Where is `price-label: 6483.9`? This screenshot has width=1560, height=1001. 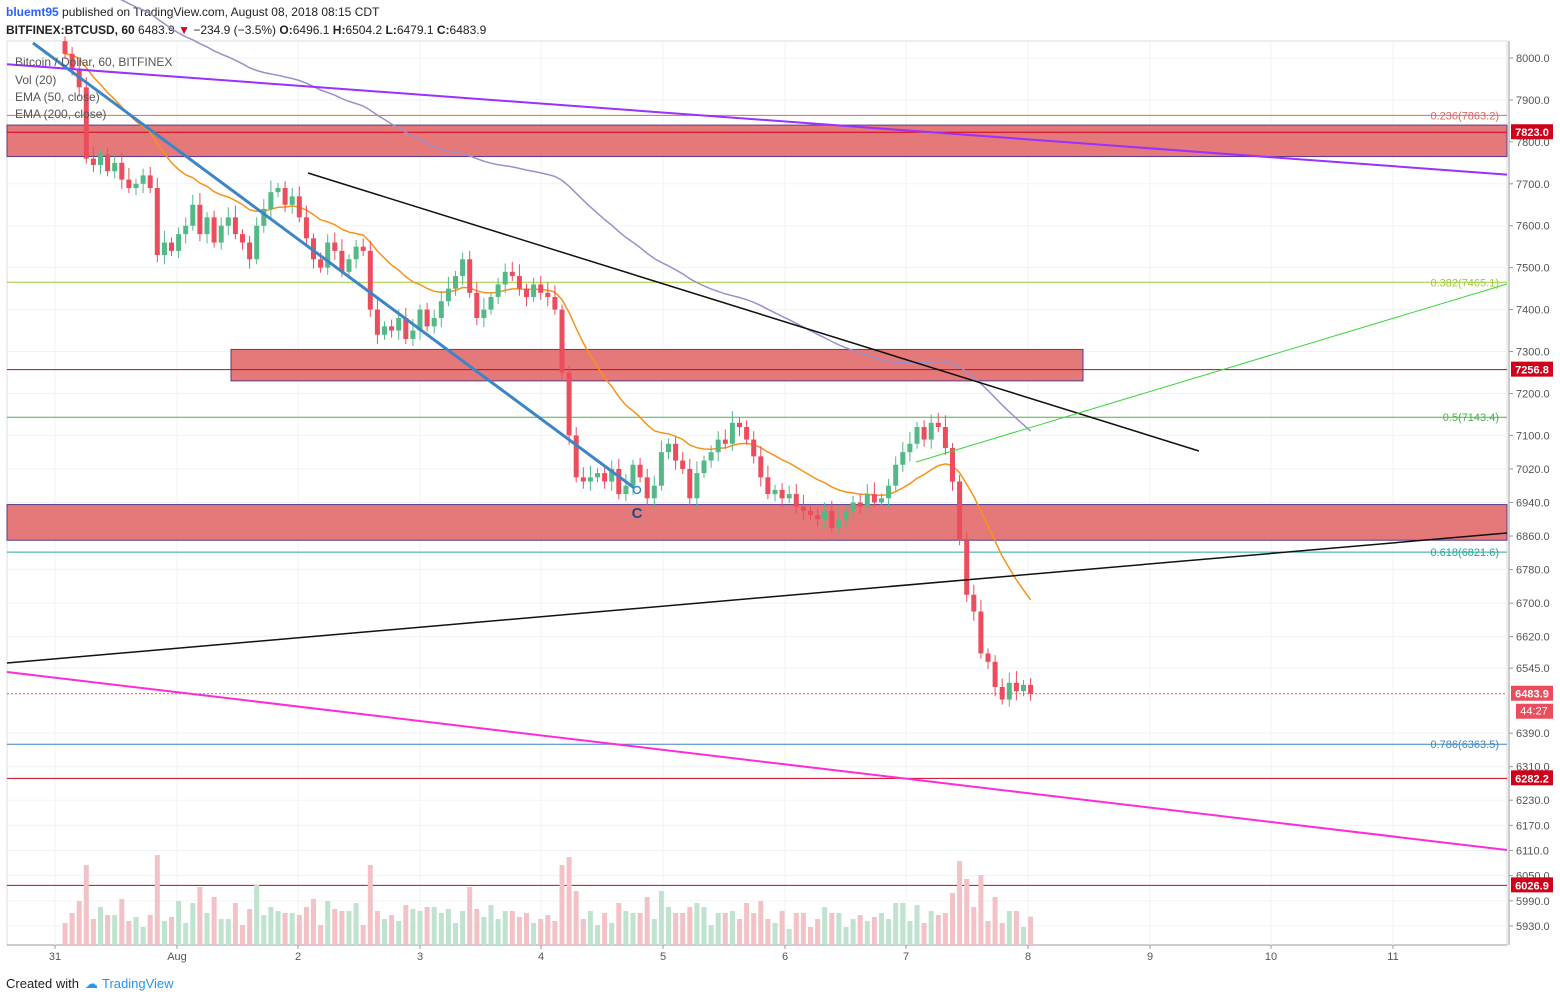 price-label: 6483.9 is located at coordinates (1532, 695).